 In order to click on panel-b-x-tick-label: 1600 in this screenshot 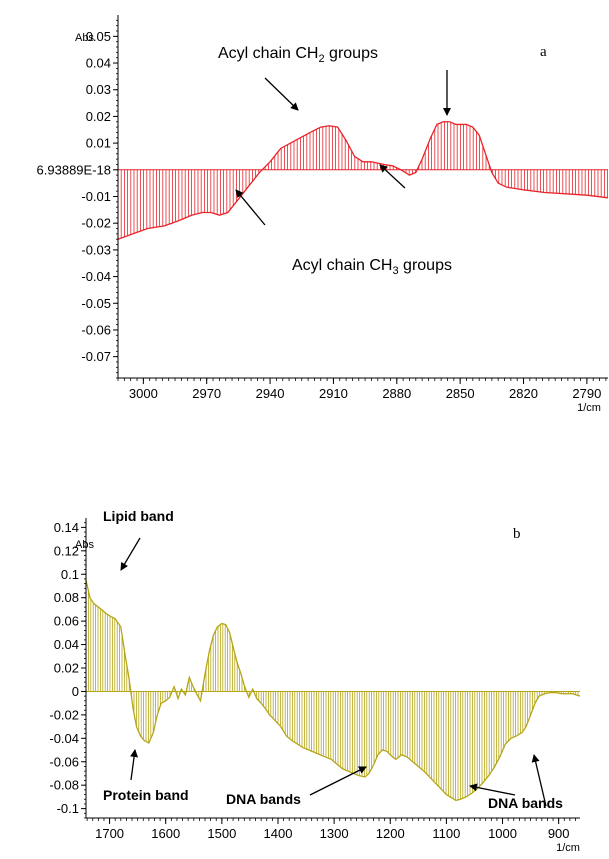, I will do `click(165, 833)`.